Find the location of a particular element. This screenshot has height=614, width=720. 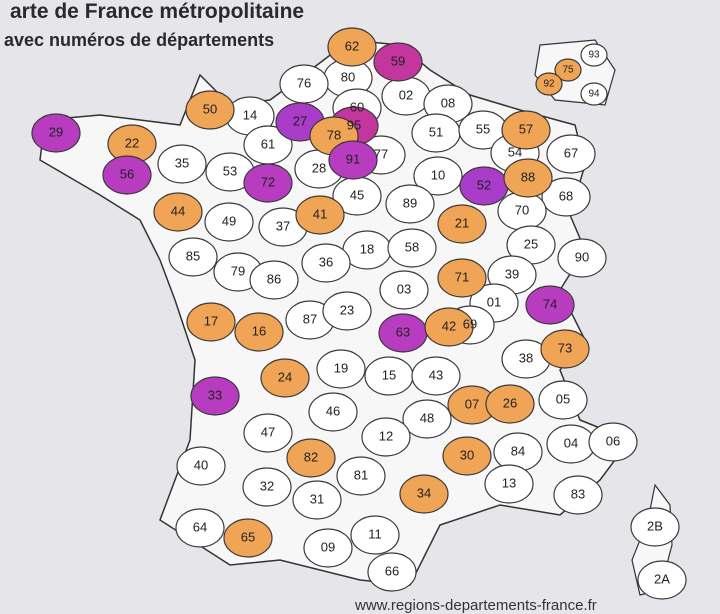

department-number: 17 is located at coordinates (211, 320).